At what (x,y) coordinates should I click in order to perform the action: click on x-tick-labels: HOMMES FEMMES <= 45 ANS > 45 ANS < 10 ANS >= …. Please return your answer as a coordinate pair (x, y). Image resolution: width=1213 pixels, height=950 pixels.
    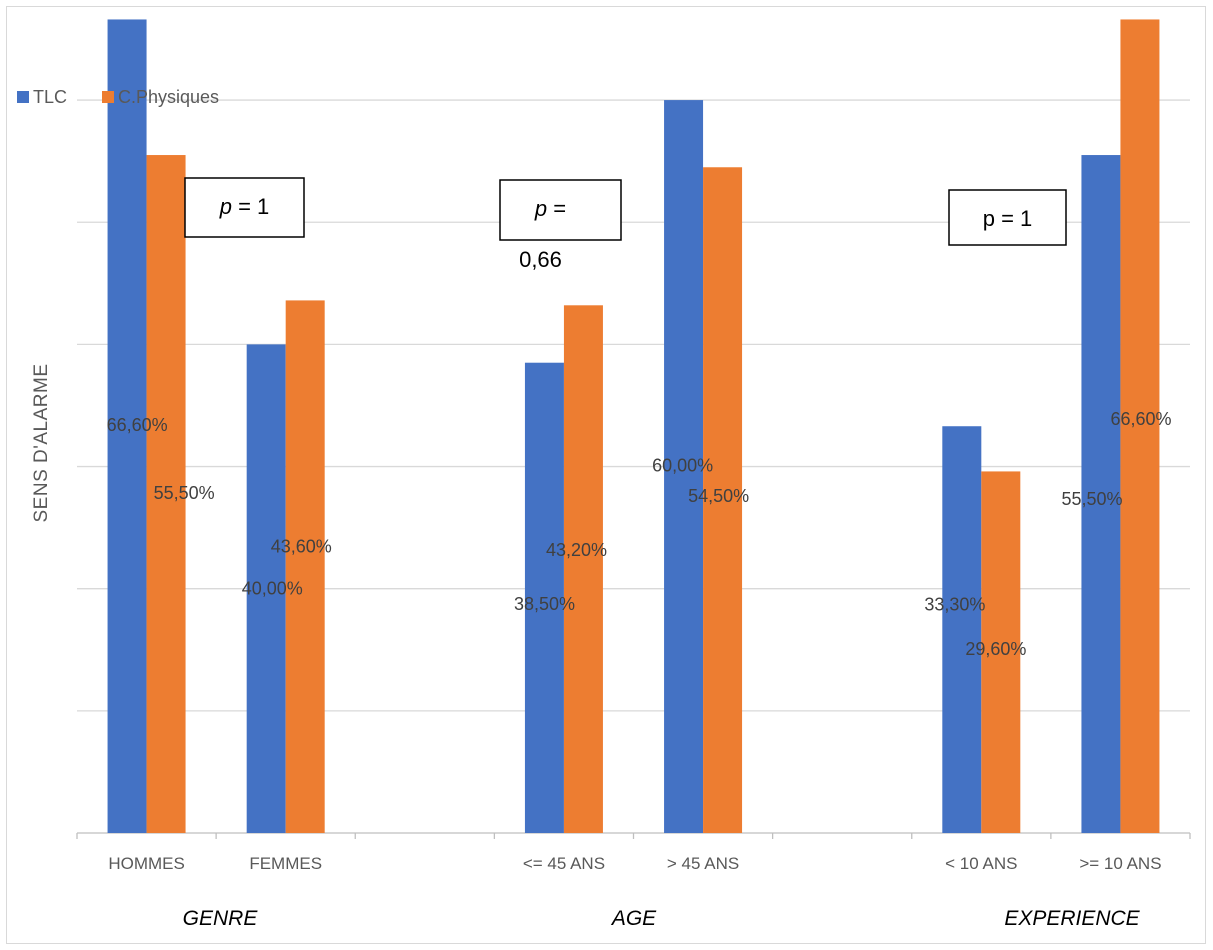
    Looking at the image, I should click on (634, 863).